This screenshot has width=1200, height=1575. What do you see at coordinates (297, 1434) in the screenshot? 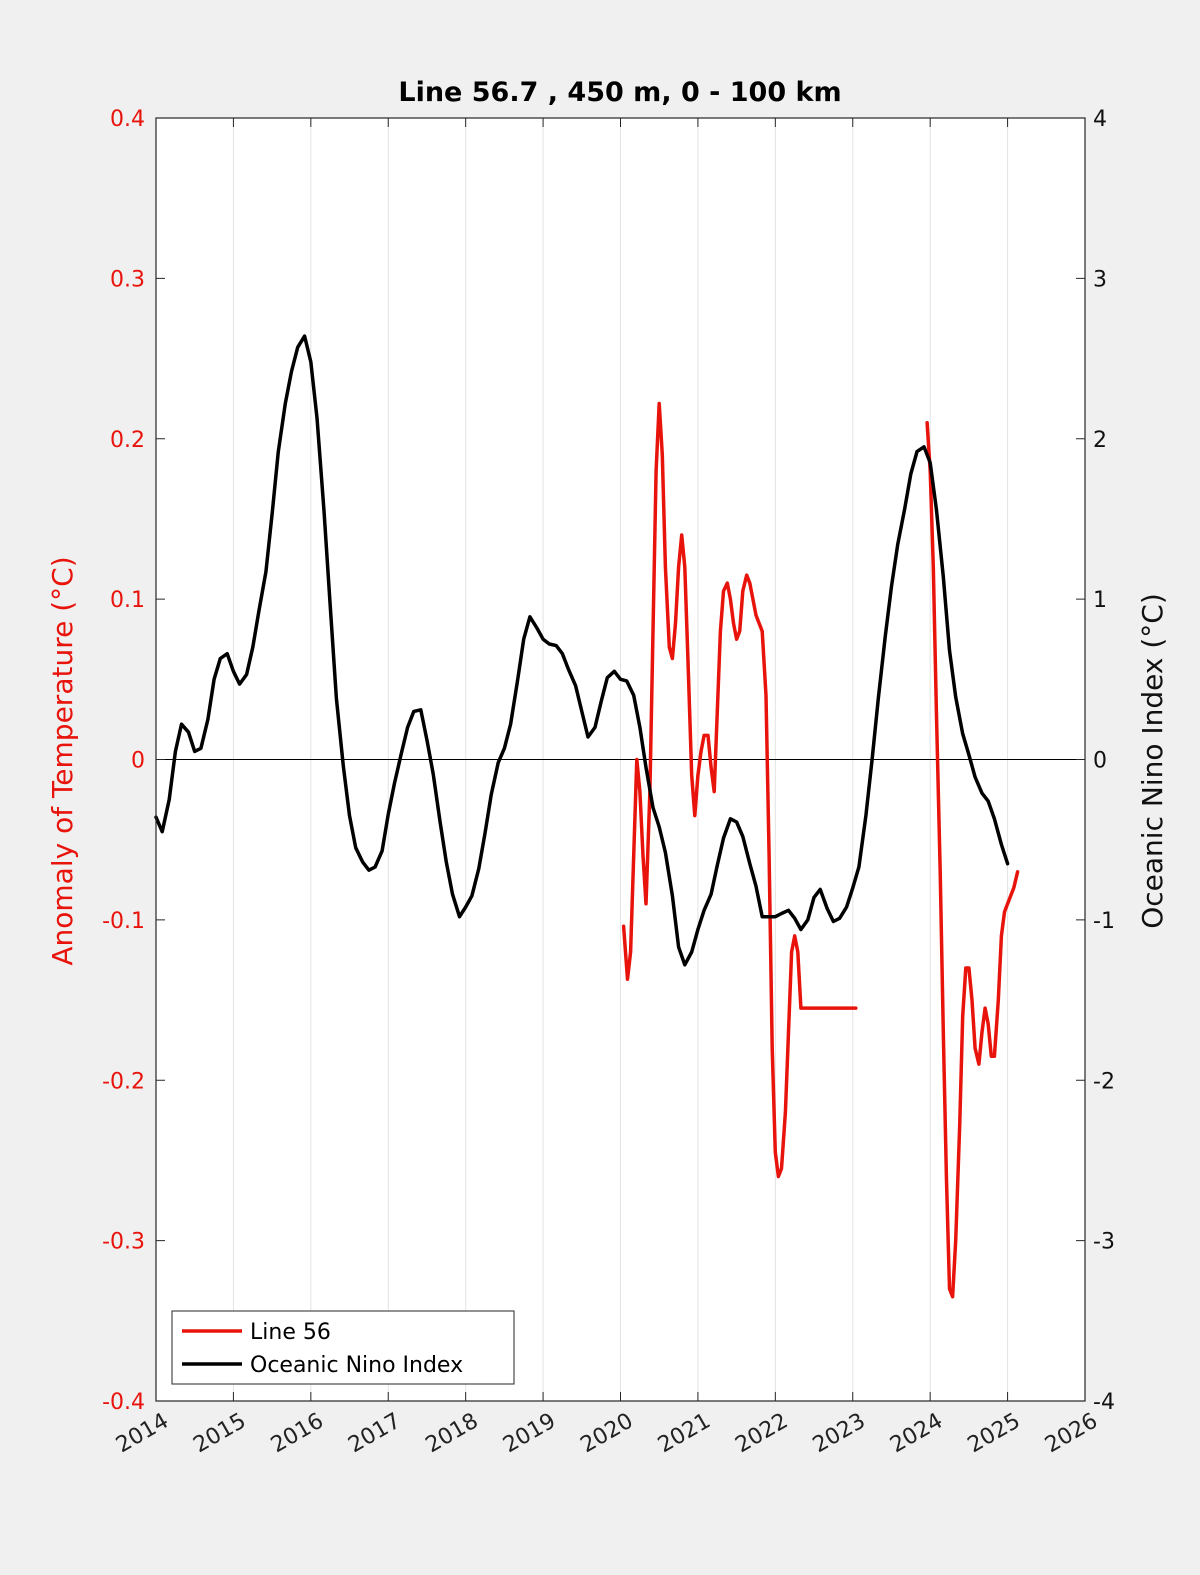
I see `x-tick-label: 2016` at bounding box center [297, 1434].